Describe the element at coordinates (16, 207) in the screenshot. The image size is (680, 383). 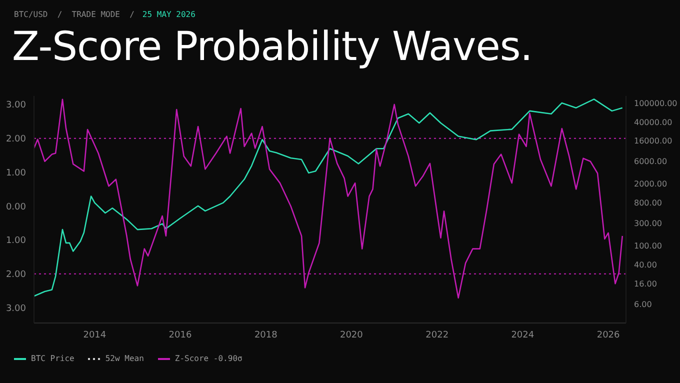
I see `y-tick-label: 0.00` at that location.